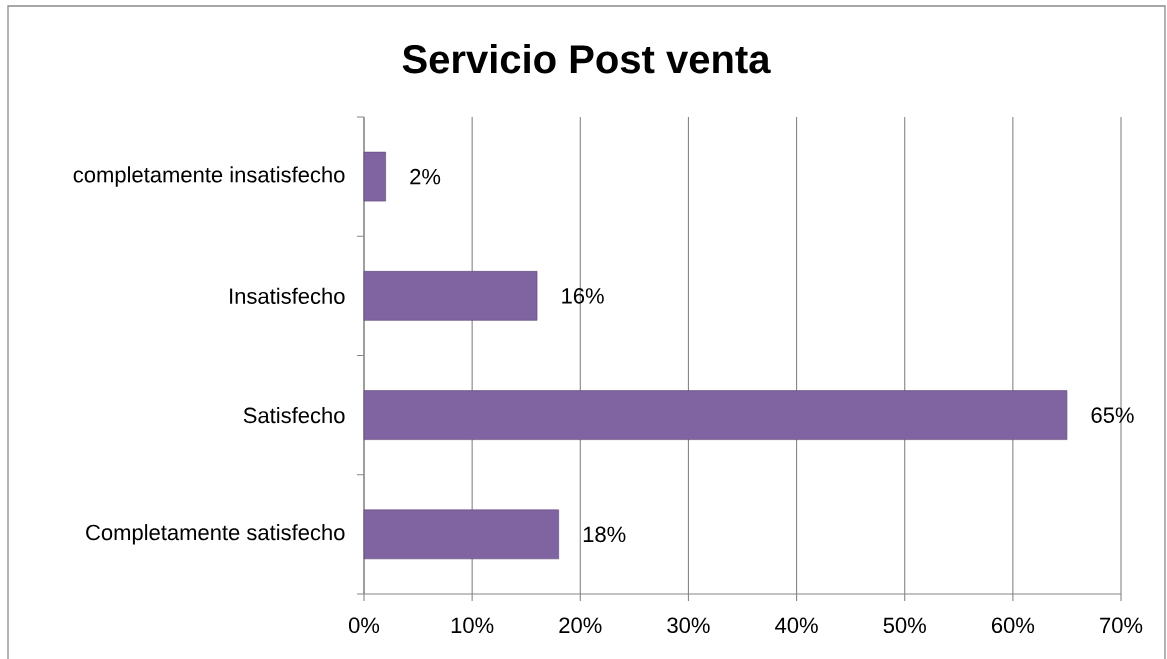 This screenshot has height=659, width=1167. What do you see at coordinates (472, 625) in the screenshot?
I see `x-tick-label: 10%` at bounding box center [472, 625].